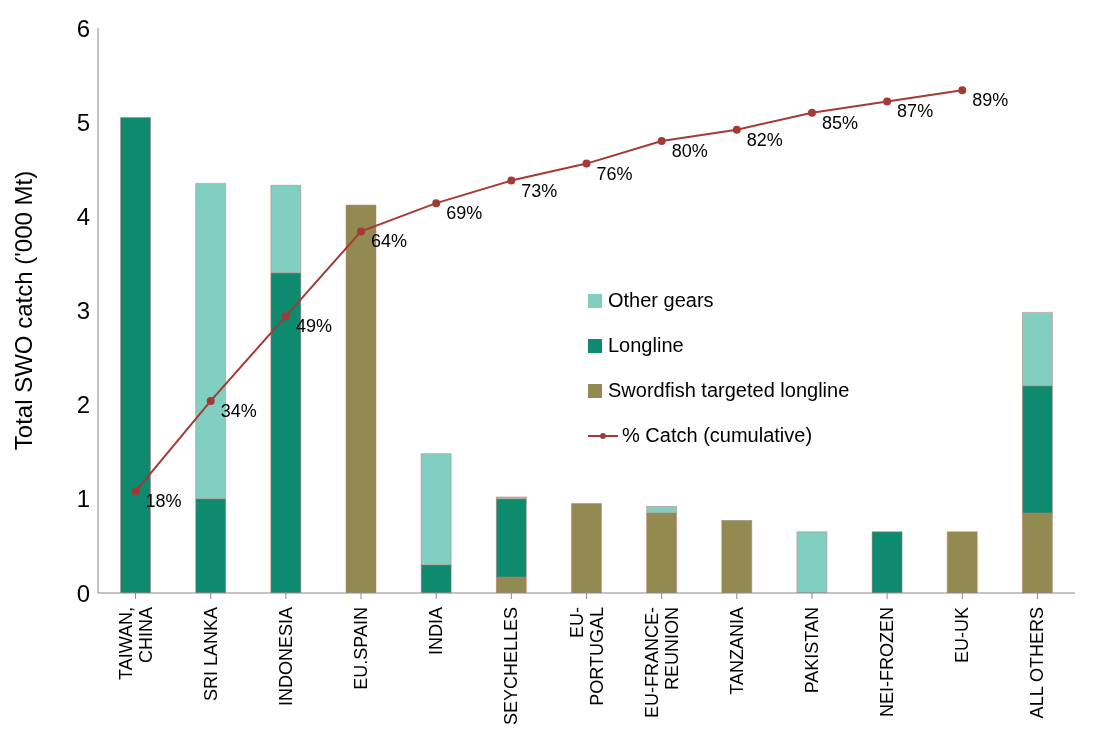  Describe the element at coordinates (915, 111) in the screenshot. I see `data-label: 87%` at that location.